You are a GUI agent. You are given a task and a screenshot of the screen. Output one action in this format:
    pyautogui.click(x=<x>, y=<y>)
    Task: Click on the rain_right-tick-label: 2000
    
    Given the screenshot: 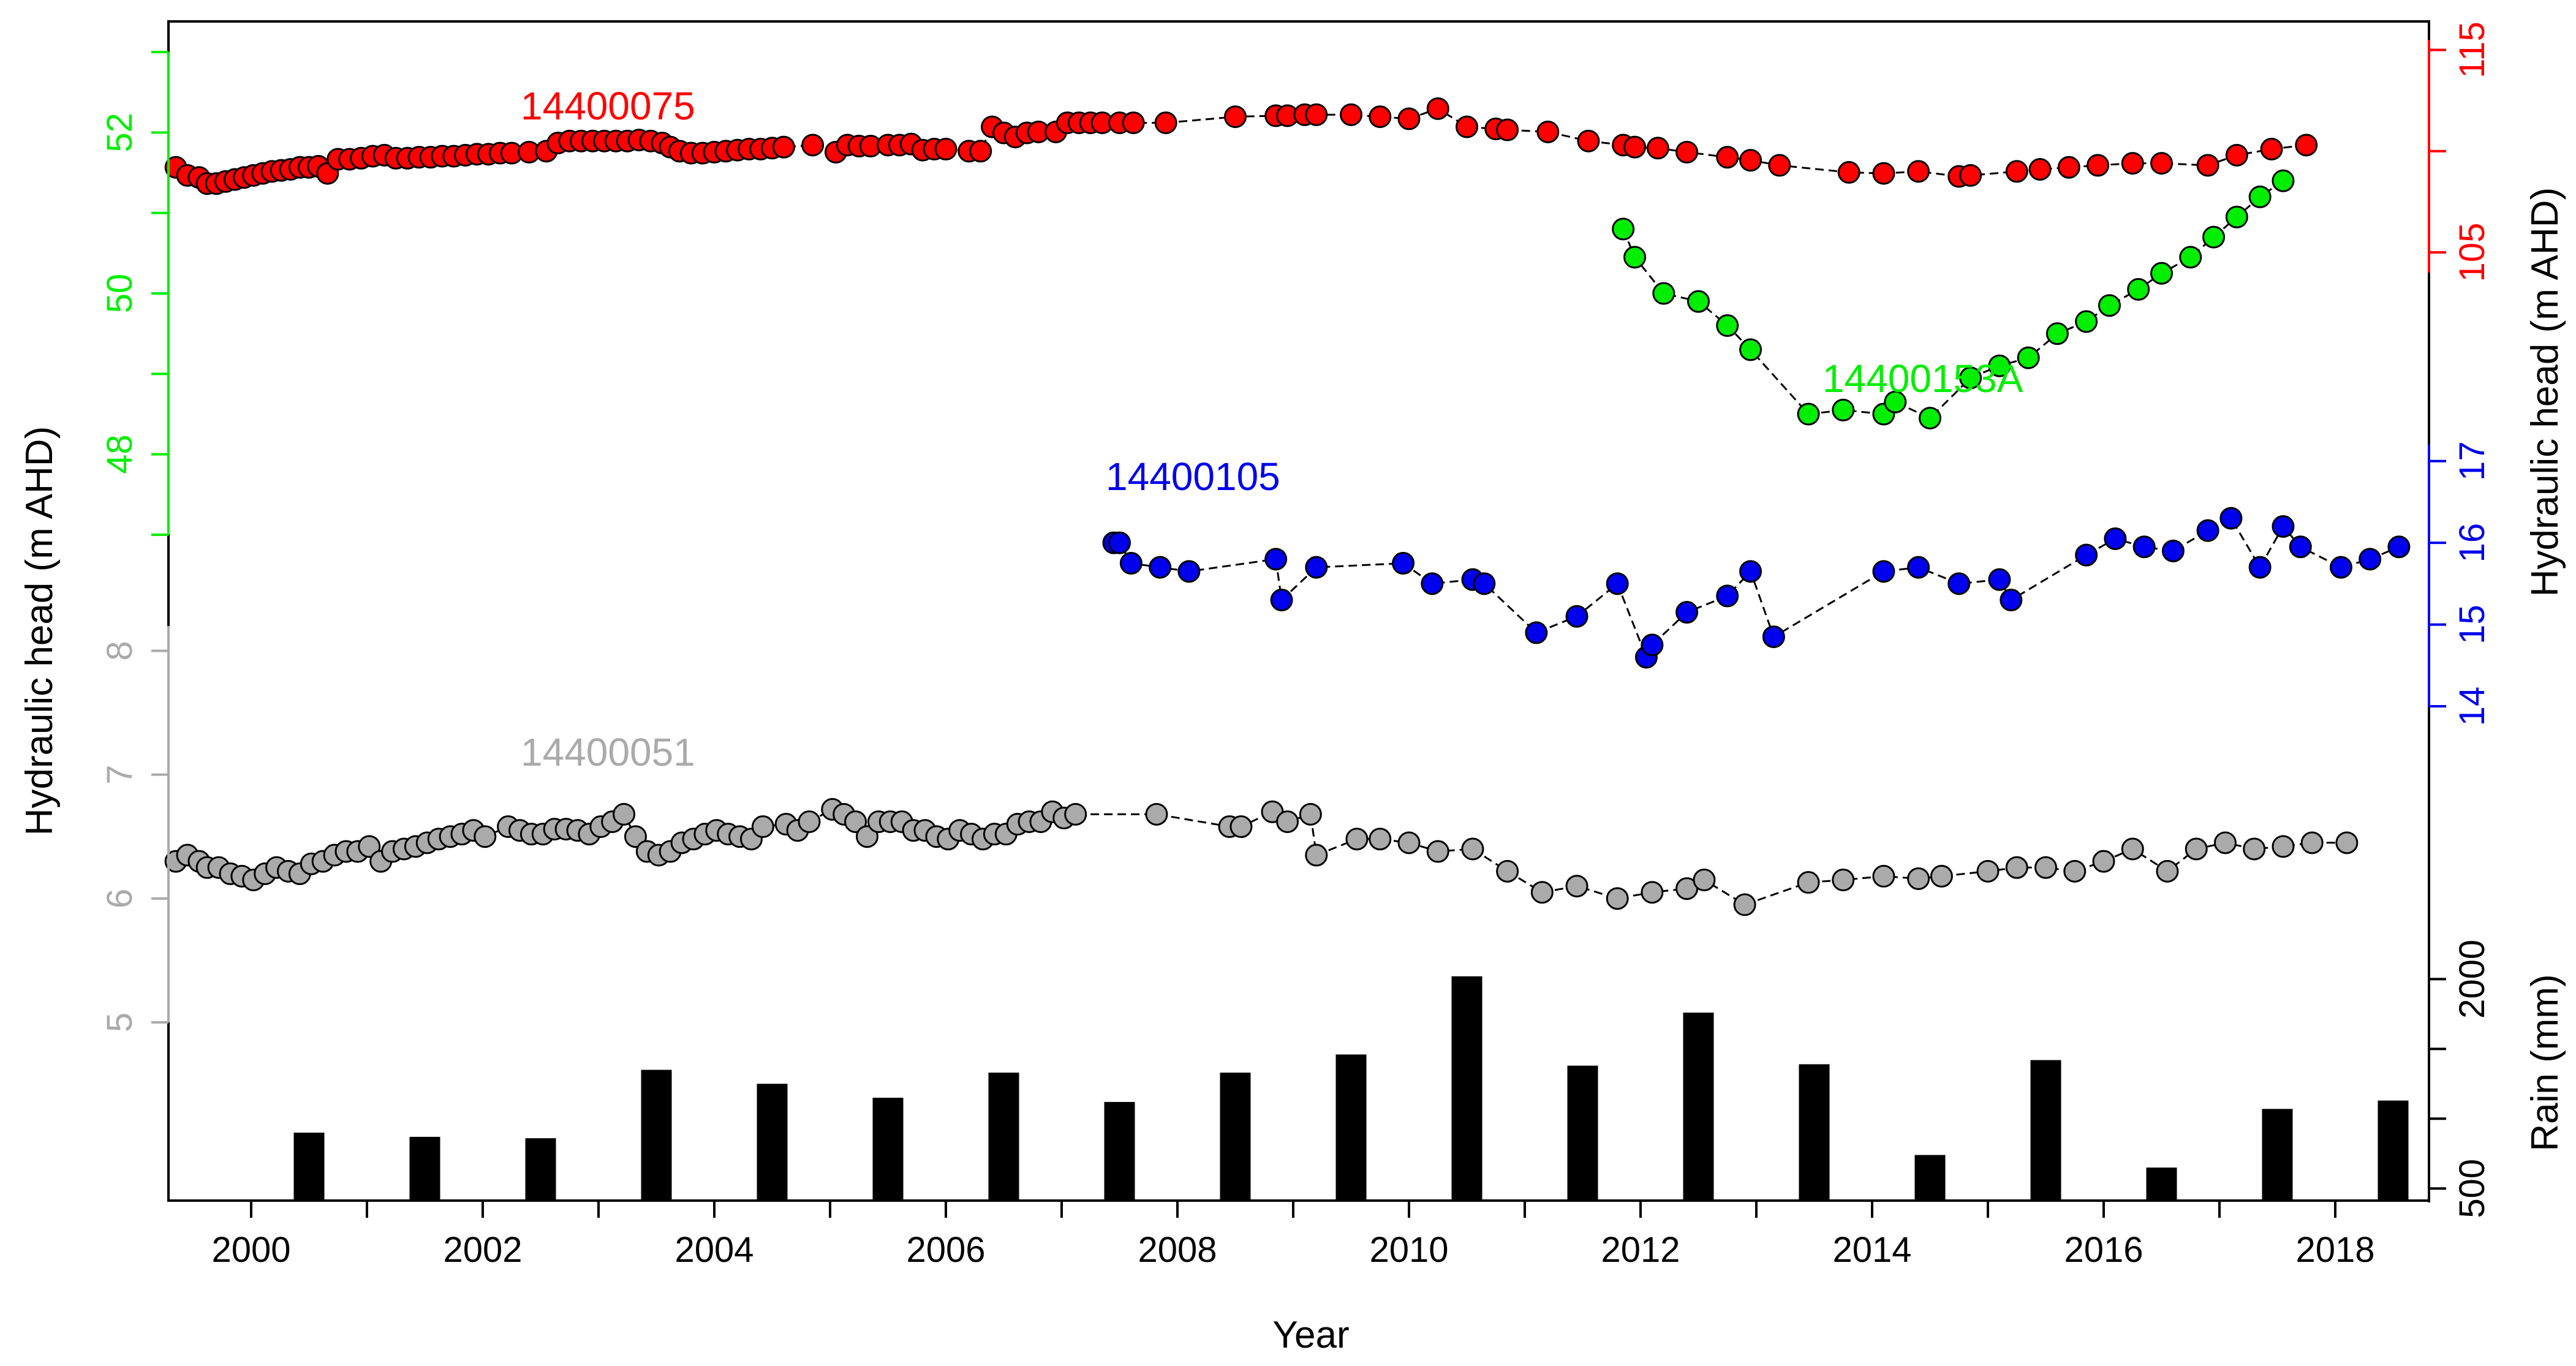 What is the action you would take?
    pyautogui.click(x=2472, y=980)
    